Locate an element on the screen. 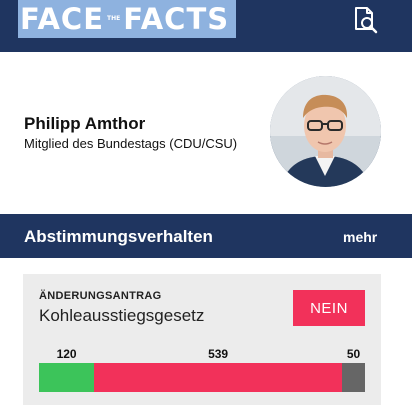 The width and height of the screenshot is (412, 405). logo-word-the: THE is located at coordinates (114, 18).